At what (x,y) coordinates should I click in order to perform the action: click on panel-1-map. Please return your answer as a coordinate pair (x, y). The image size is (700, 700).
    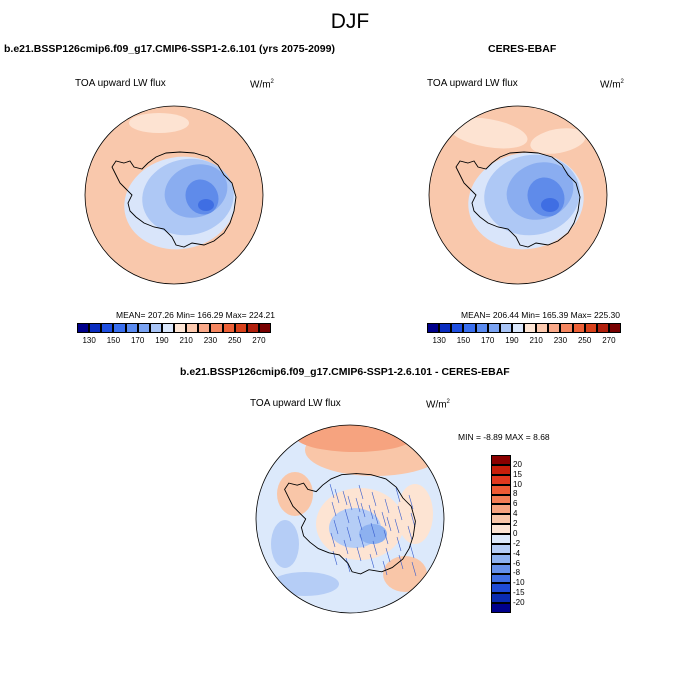
    Looking at the image, I should click on (174, 195).